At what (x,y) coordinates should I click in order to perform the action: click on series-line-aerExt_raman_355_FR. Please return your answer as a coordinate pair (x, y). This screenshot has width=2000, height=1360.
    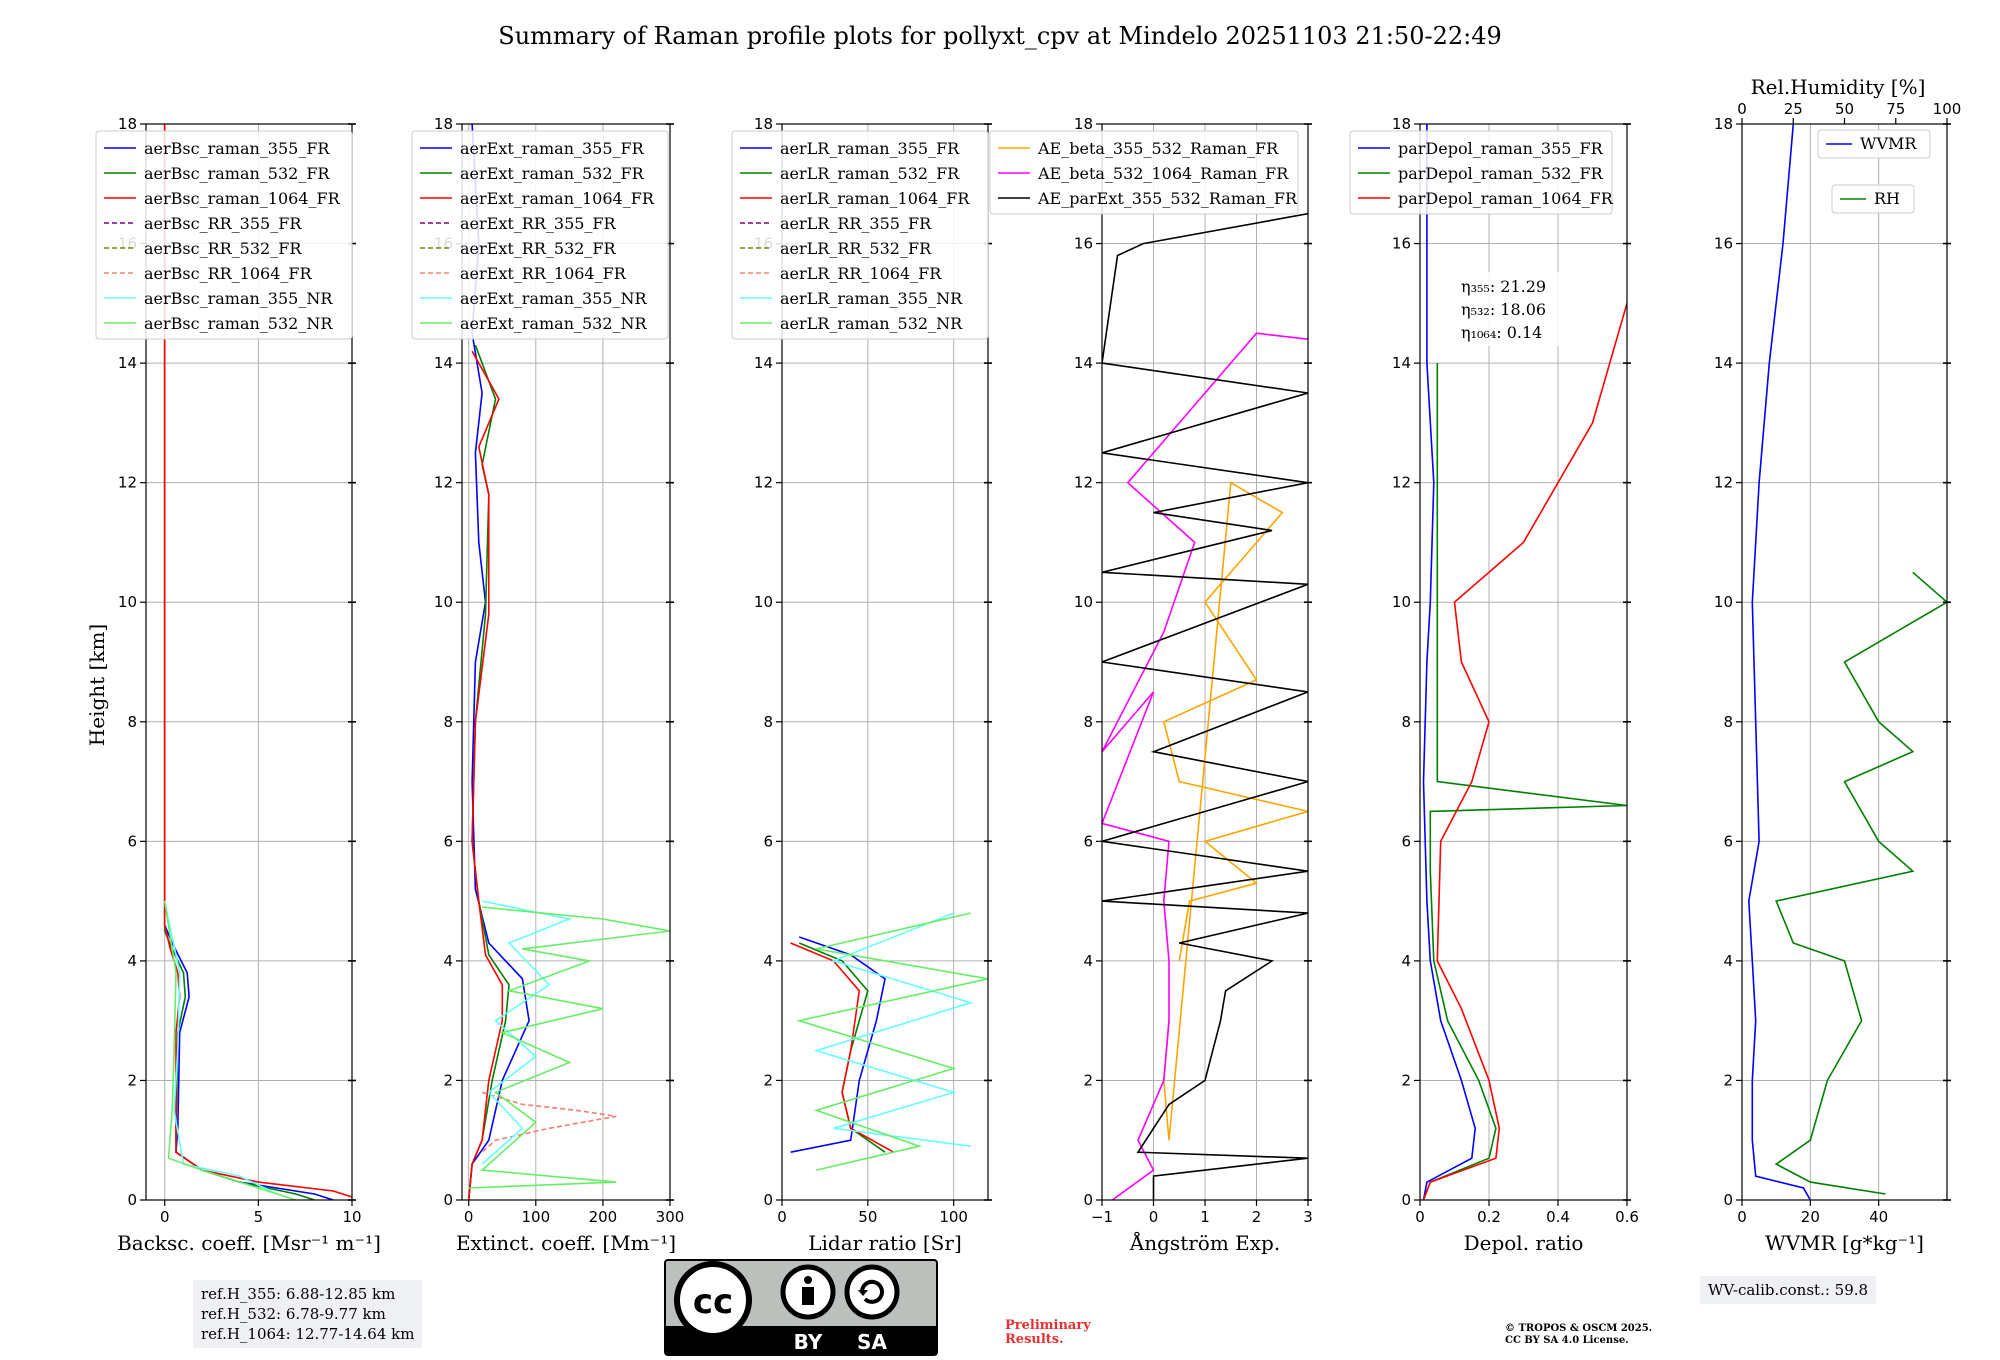
    Looking at the image, I should click on (498, 662).